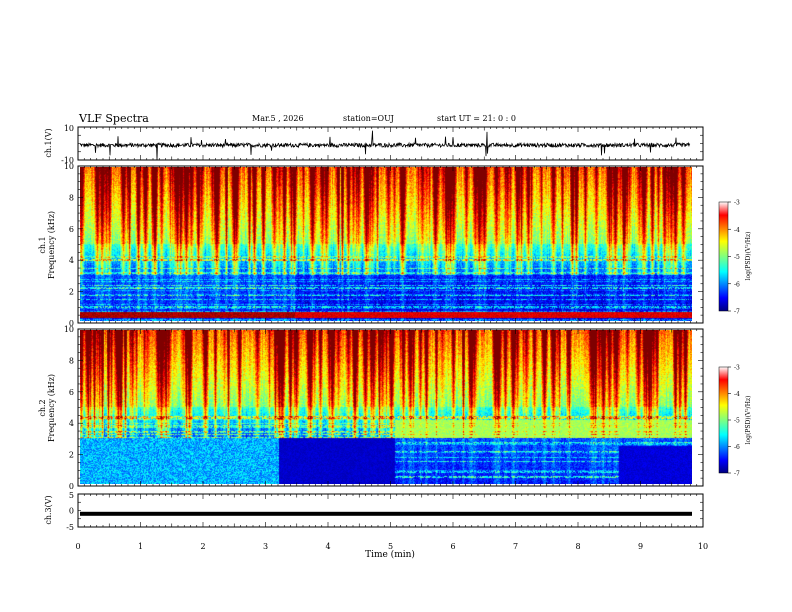 This screenshot has width=792, height=612. I want to click on ch1-waveform-ylabel: ch.1(V), so click(48, 142).